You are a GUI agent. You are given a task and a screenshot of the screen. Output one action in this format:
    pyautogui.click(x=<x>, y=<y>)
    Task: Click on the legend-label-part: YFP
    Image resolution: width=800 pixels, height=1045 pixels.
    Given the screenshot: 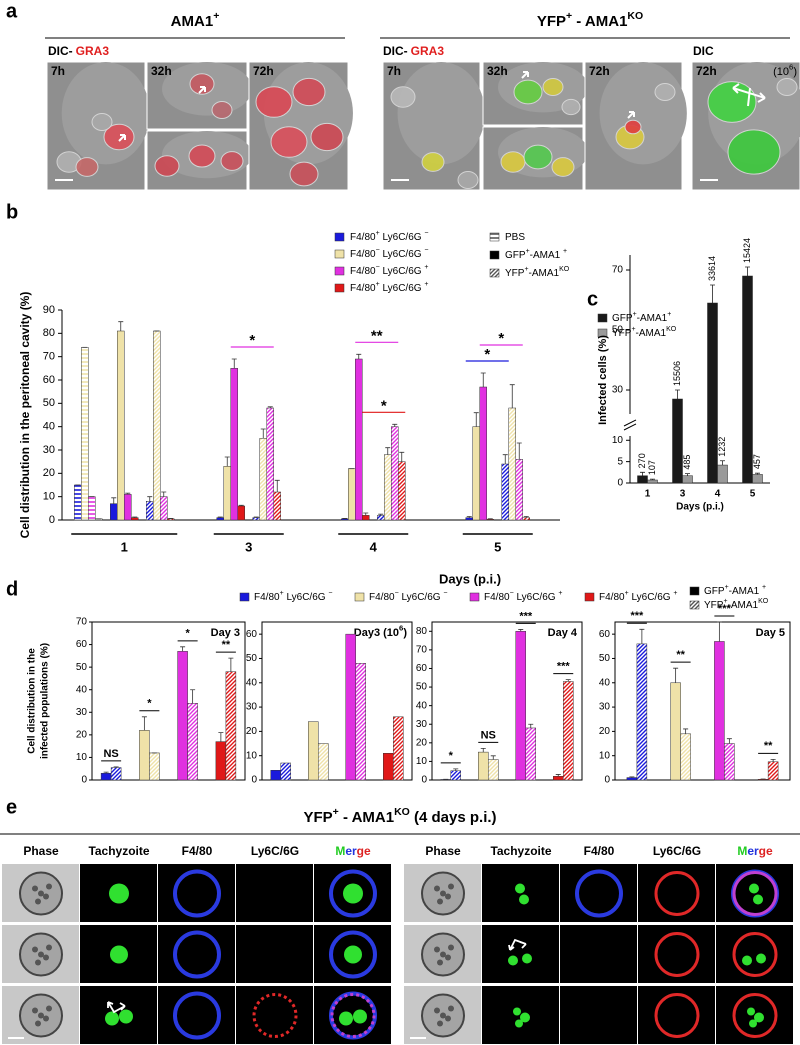 What is the action you would take?
    pyautogui.click(x=714, y=605)
    